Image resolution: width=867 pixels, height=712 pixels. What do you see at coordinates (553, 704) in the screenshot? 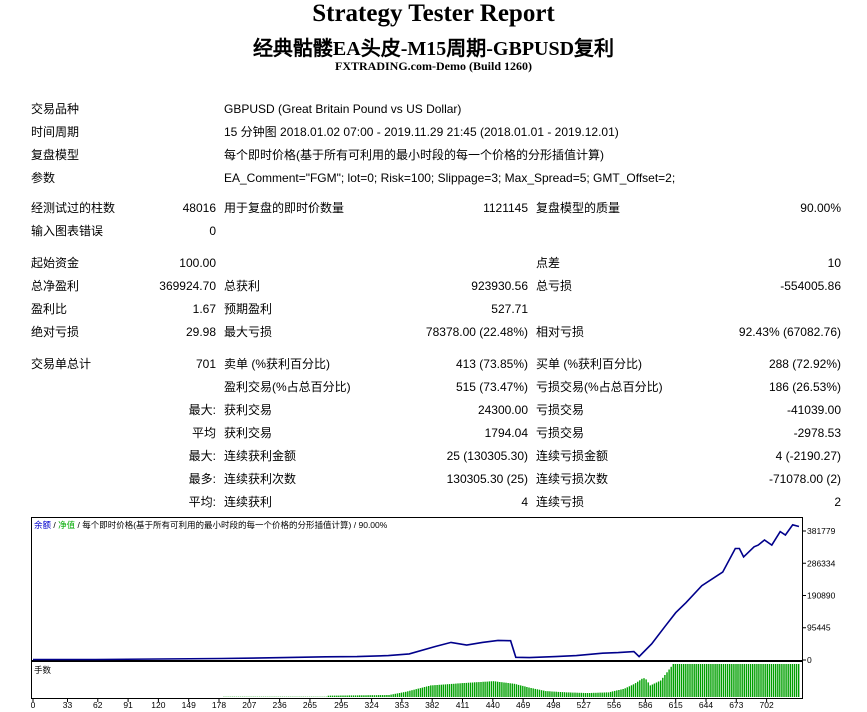
I see `x-tick-label: 498` at bounding box center [553, 704].